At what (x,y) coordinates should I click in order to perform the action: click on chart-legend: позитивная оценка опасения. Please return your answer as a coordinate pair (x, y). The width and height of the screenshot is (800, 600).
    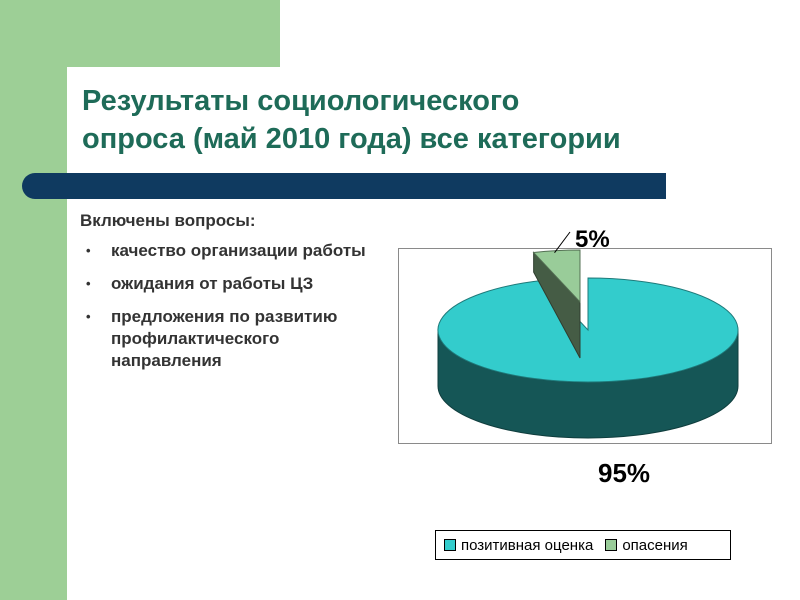
    Looking at the image, I should click on (583, 545).